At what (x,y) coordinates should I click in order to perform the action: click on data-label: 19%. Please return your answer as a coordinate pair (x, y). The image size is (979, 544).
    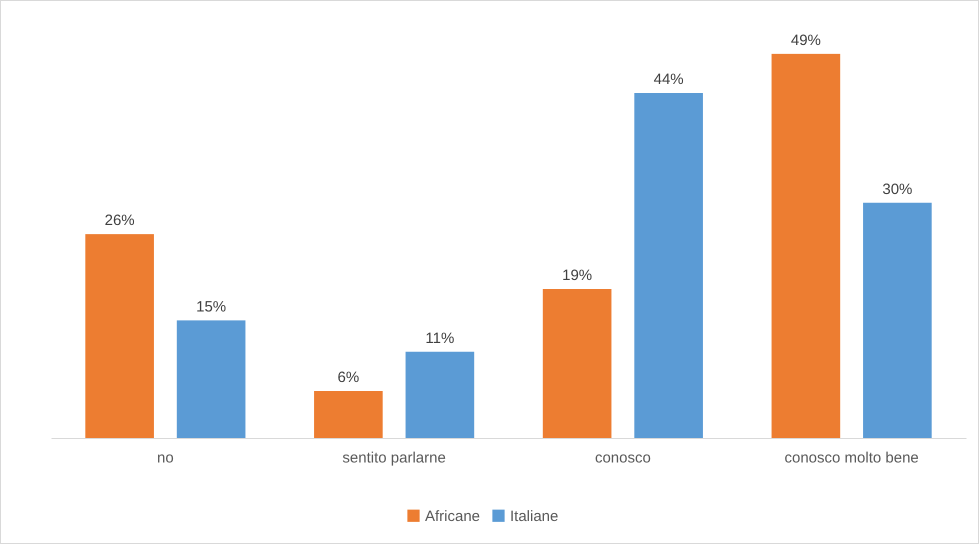
    Looking at the image, I should click on (577, 275).